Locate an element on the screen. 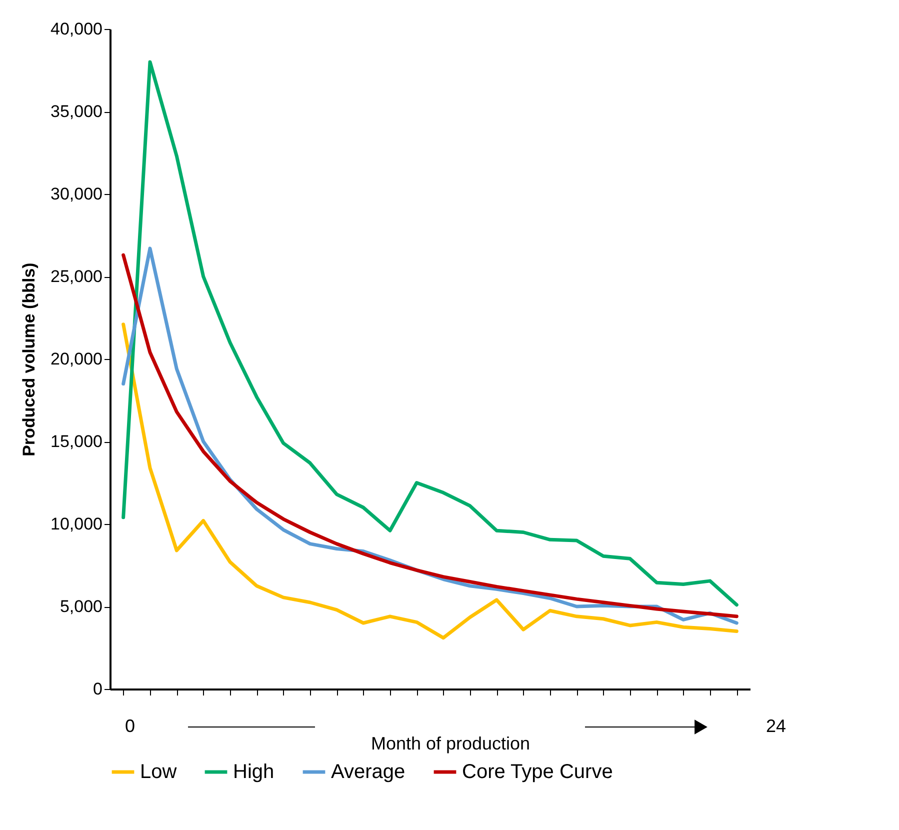  y-tick-label: 25,000 is located at coordinates (76, 276).